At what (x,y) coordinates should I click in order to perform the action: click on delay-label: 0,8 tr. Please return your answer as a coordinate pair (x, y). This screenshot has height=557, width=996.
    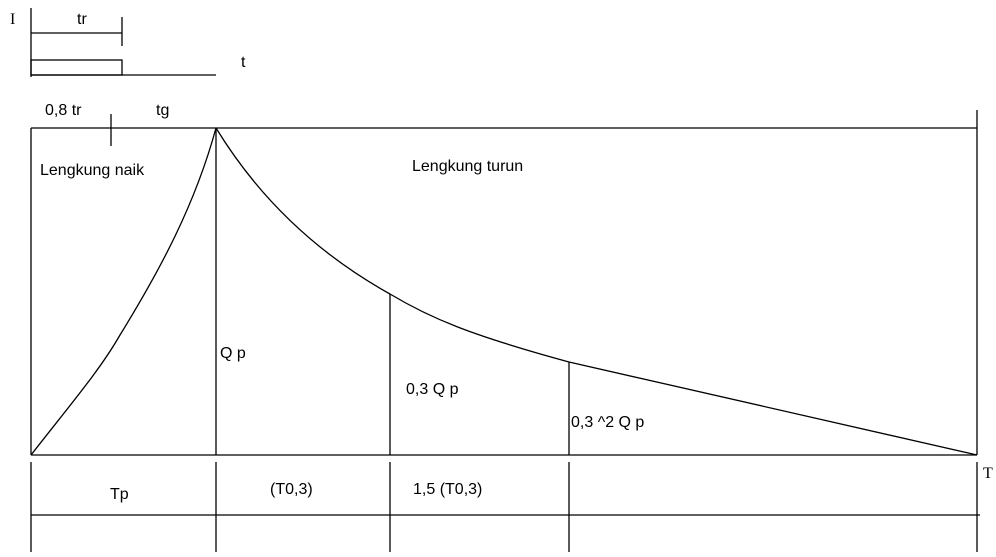
    Looking at the image, I should click on (63, 110).